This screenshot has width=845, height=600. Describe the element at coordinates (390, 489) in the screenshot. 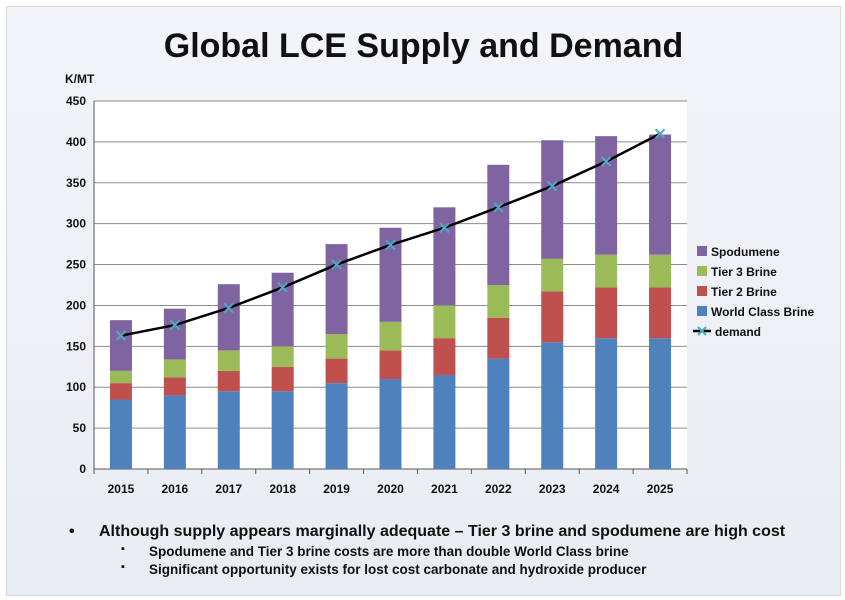

I see `x-tick-label: 2020` at that location.